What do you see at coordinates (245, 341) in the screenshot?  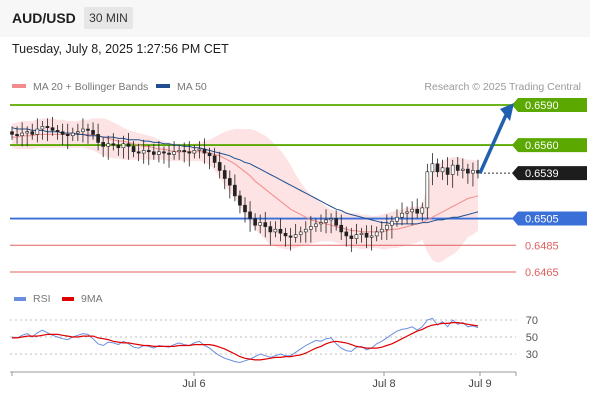 I see `rsi-ma-line` at bounding box center [245, 341].